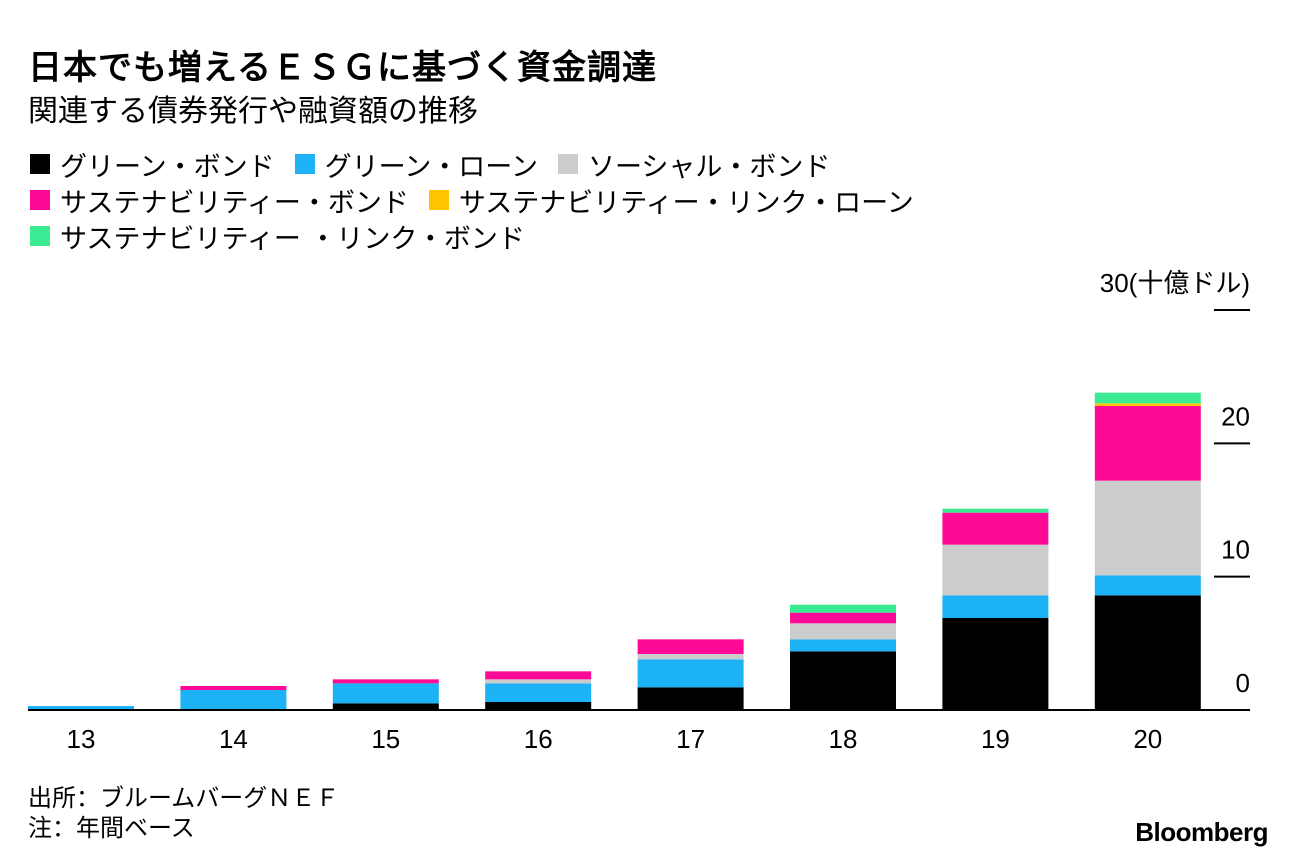 The height and width of the screenshot is (862, 1296). I want to click on legend-item-sustainability-linked-bond: サステナビリティー ・リンク・ボンド, so click(277, 236).